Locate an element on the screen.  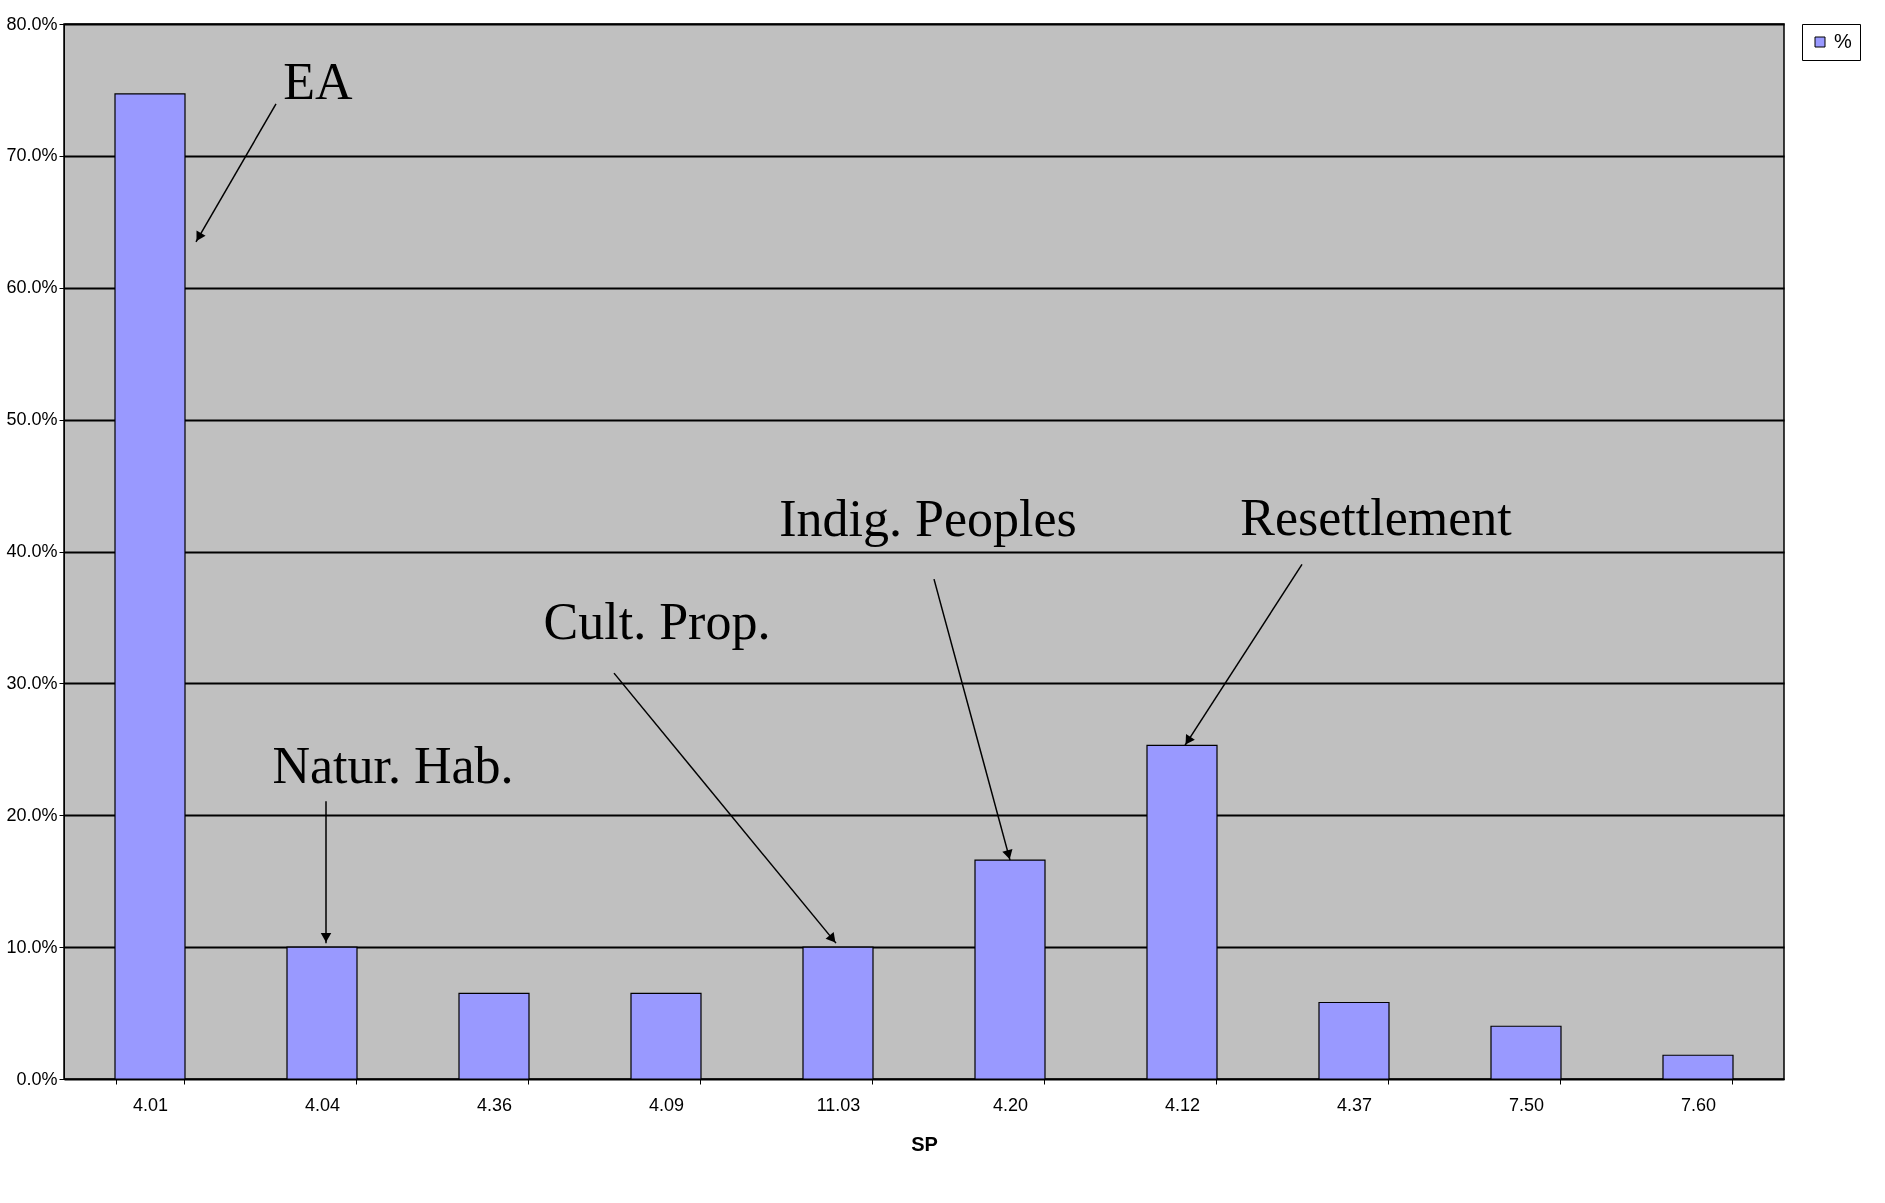
y-tick-label: 40.0% is located at coordinates (32, 551).